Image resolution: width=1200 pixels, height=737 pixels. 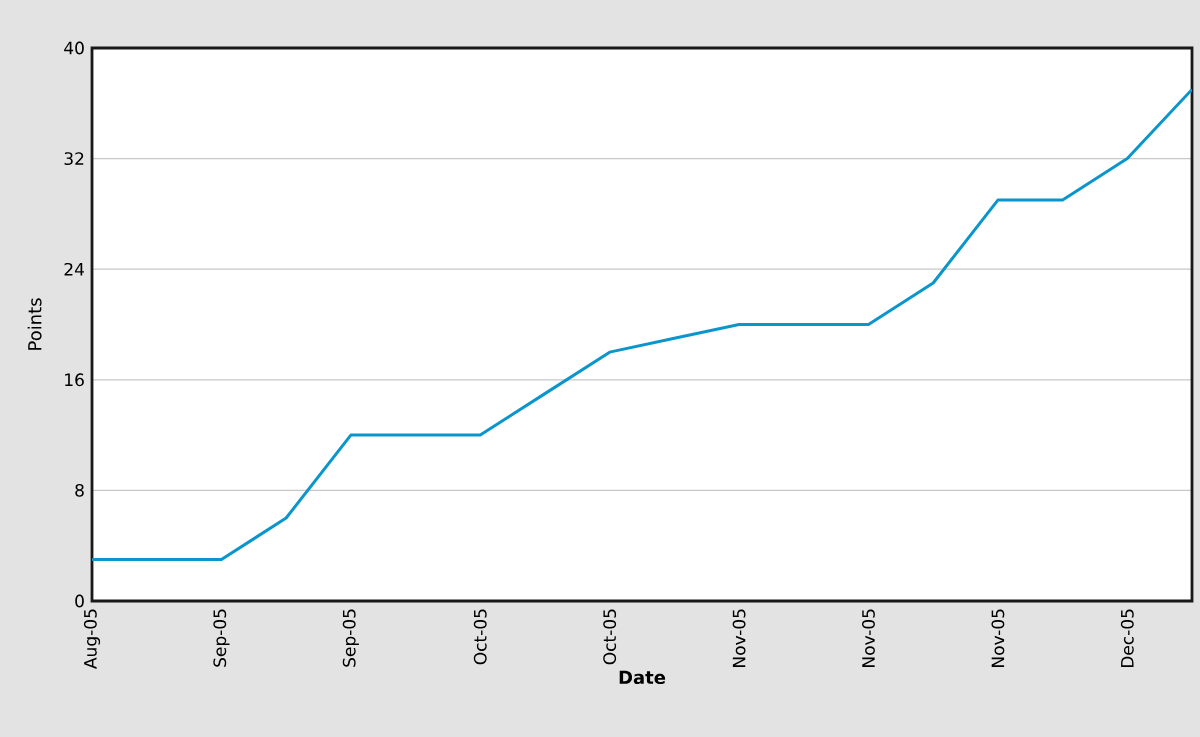 I want to click on y-tick-label: 8, so click(x=79, y=490).